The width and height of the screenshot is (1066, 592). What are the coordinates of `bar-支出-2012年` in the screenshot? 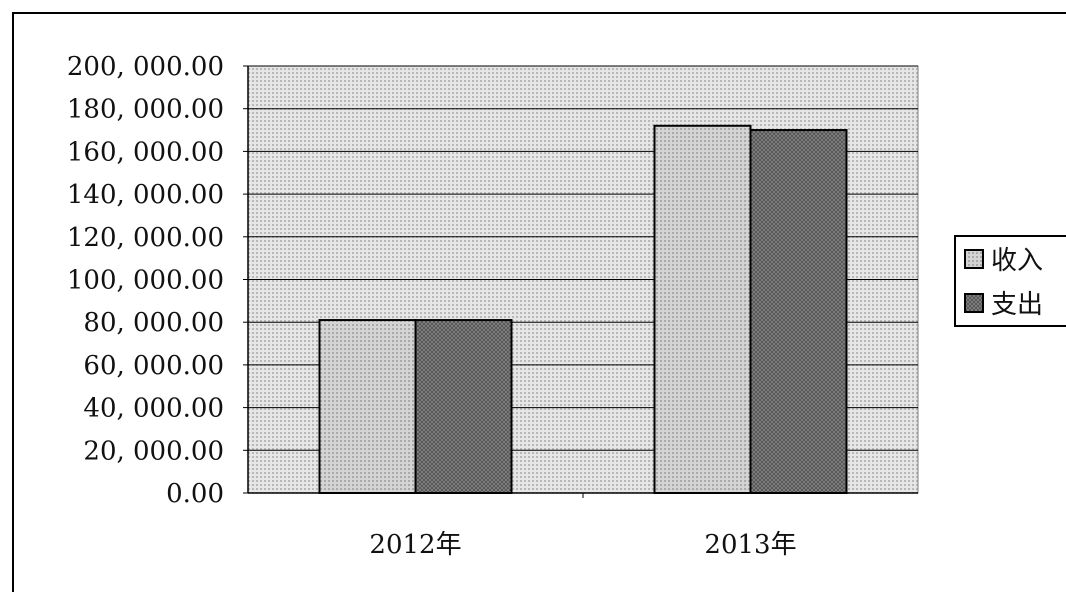 It's located at (463, 406).